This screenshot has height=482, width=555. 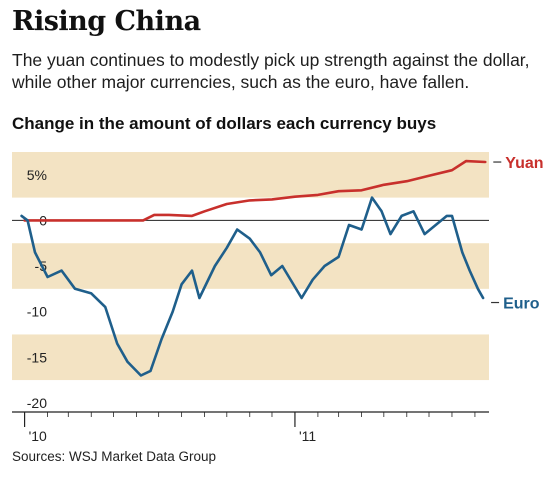 What do you see at coordinates (37, 175) in the screenshot?
I see `y-tick-label: 5%` at bounding box center [37, 175].